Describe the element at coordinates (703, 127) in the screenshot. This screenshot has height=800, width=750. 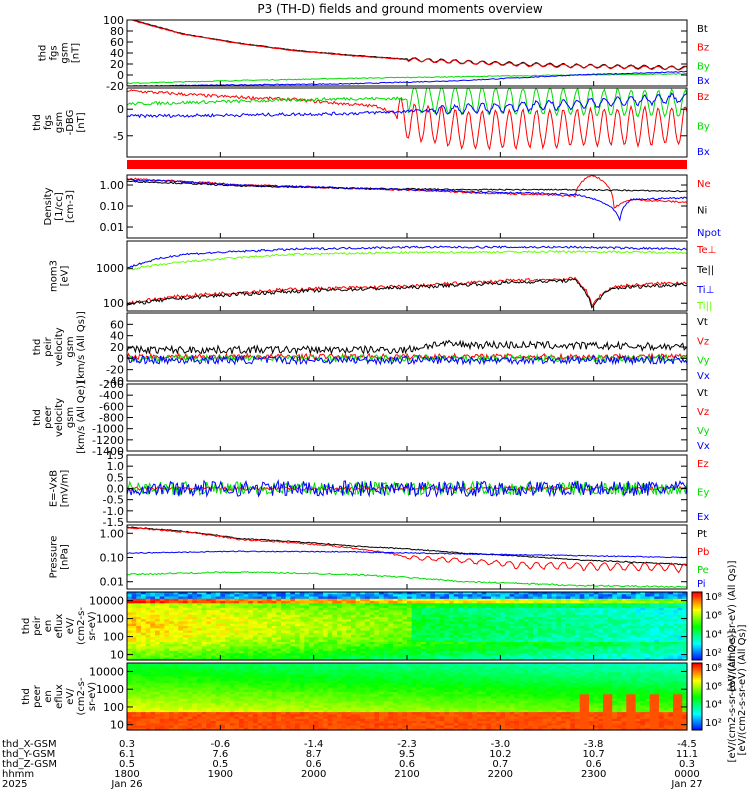
I see `legend-By: By` at that location.